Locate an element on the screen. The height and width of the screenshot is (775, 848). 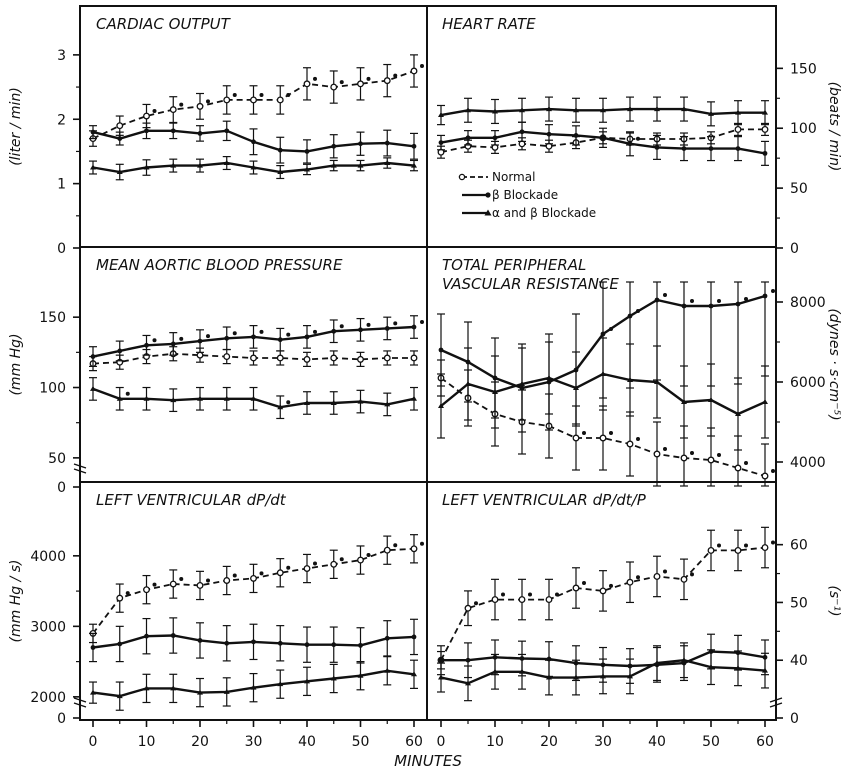
y-tick-label: 3000 is located at coordinates (48, 627).